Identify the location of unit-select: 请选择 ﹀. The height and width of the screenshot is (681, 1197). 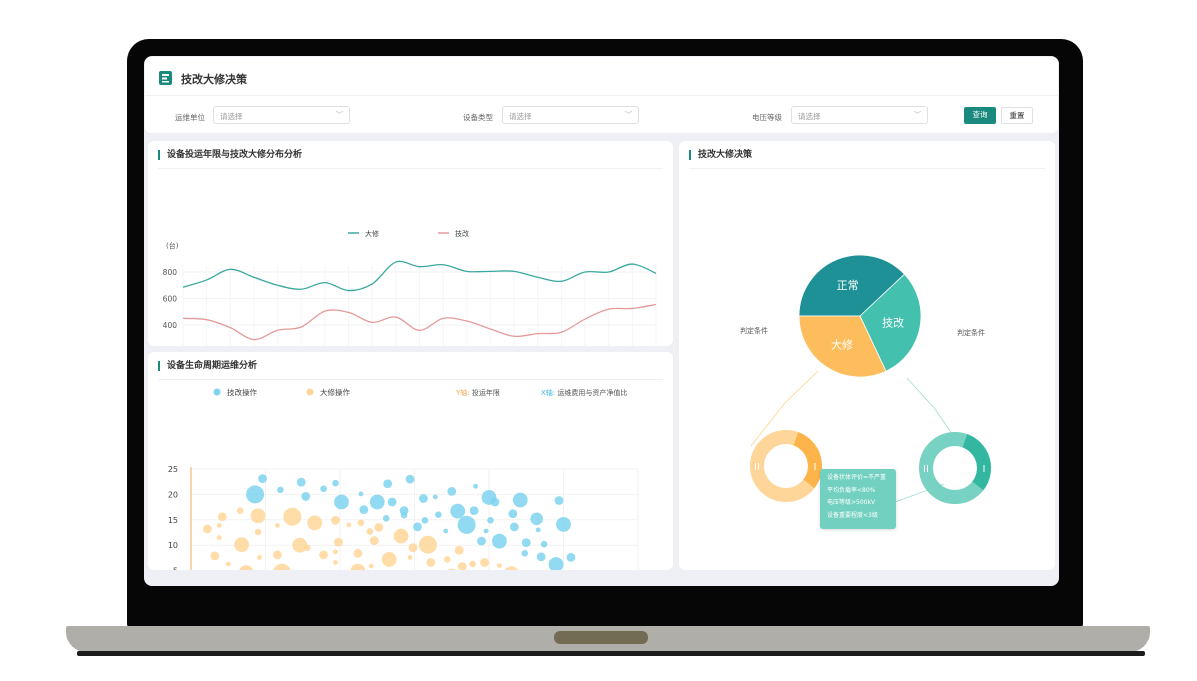
(281, 115).